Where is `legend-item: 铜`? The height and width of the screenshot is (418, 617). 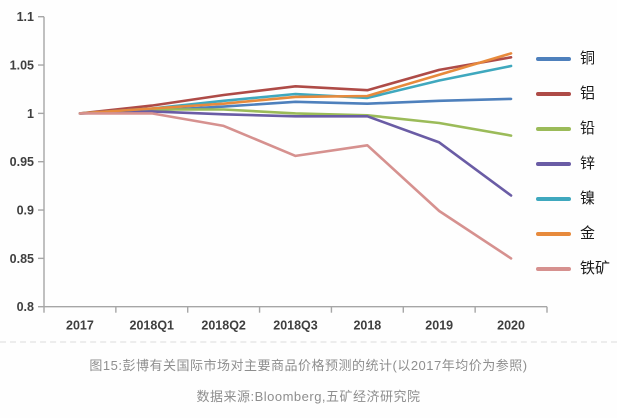 legend-item: 铜 is located at coordinates (573, 58).